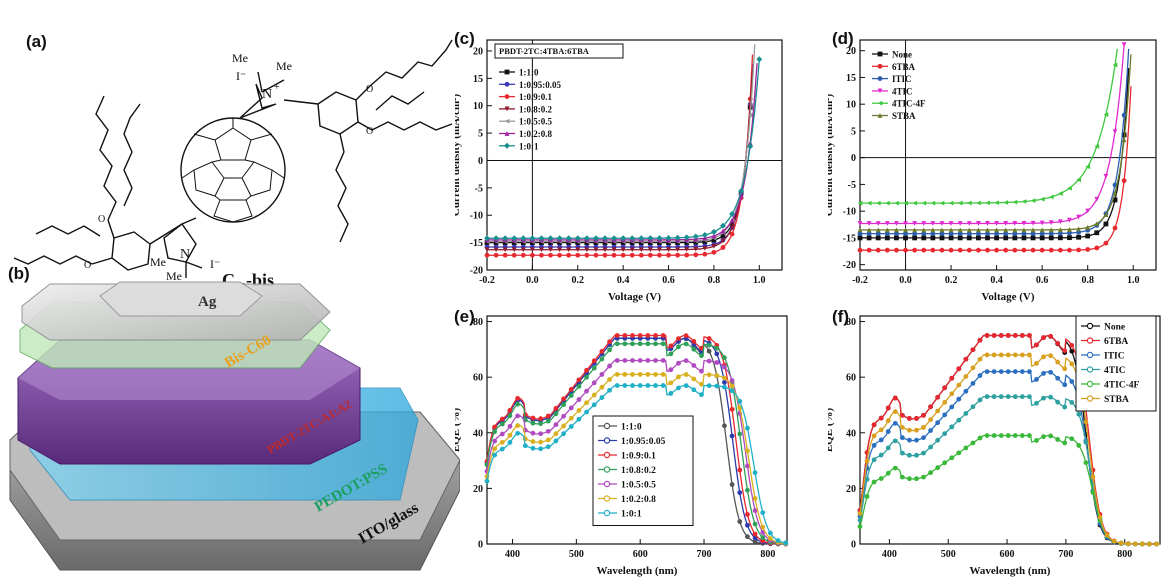 The width and height of the screenshot is (1173, 581). What do you see at coordinates (638, 471) in the screenshot?
I see `legend-label: 1:0.8:0.2` at bounding box center [638, 471].